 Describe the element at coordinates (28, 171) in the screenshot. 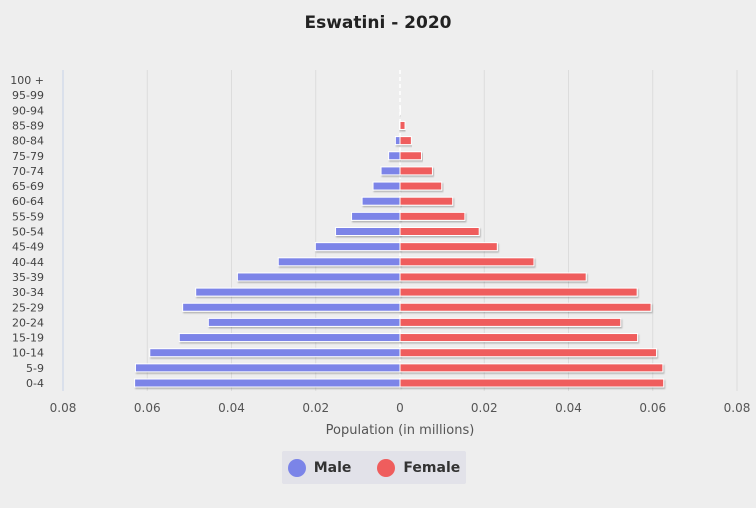

I see `y-tick-label: 70-74` at that location.